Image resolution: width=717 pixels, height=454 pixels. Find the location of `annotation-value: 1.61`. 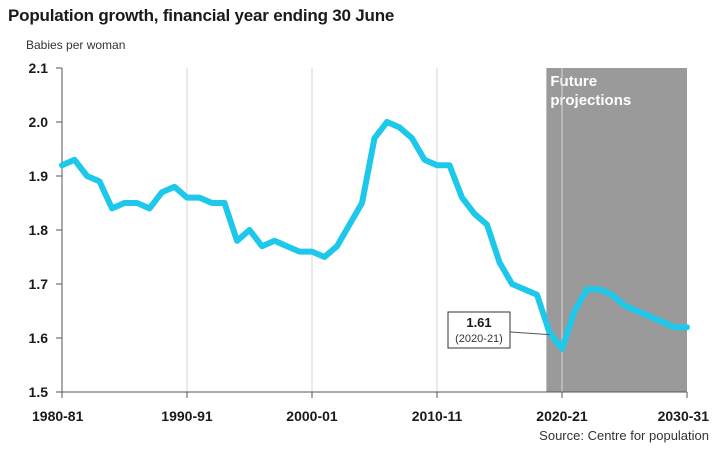

annotation-value: 1.61 is located at coordinates (478, 322).